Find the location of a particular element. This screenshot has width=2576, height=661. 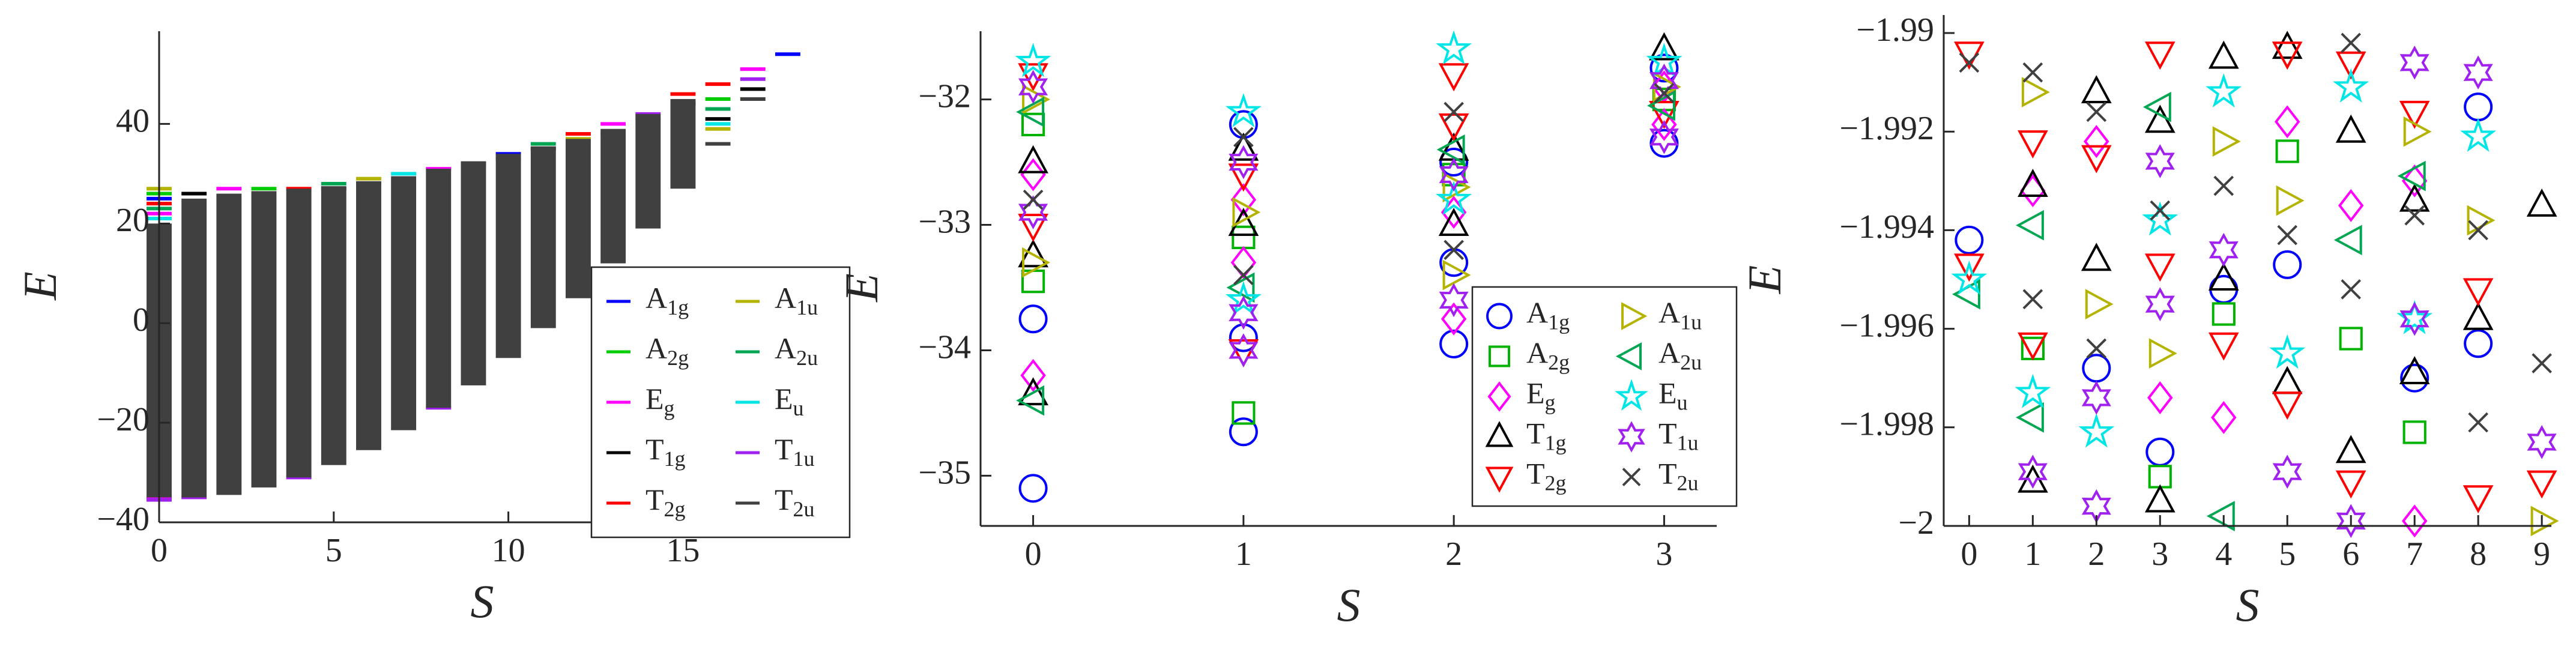

legend-label: A2u is located at coordinates (1680, 355).